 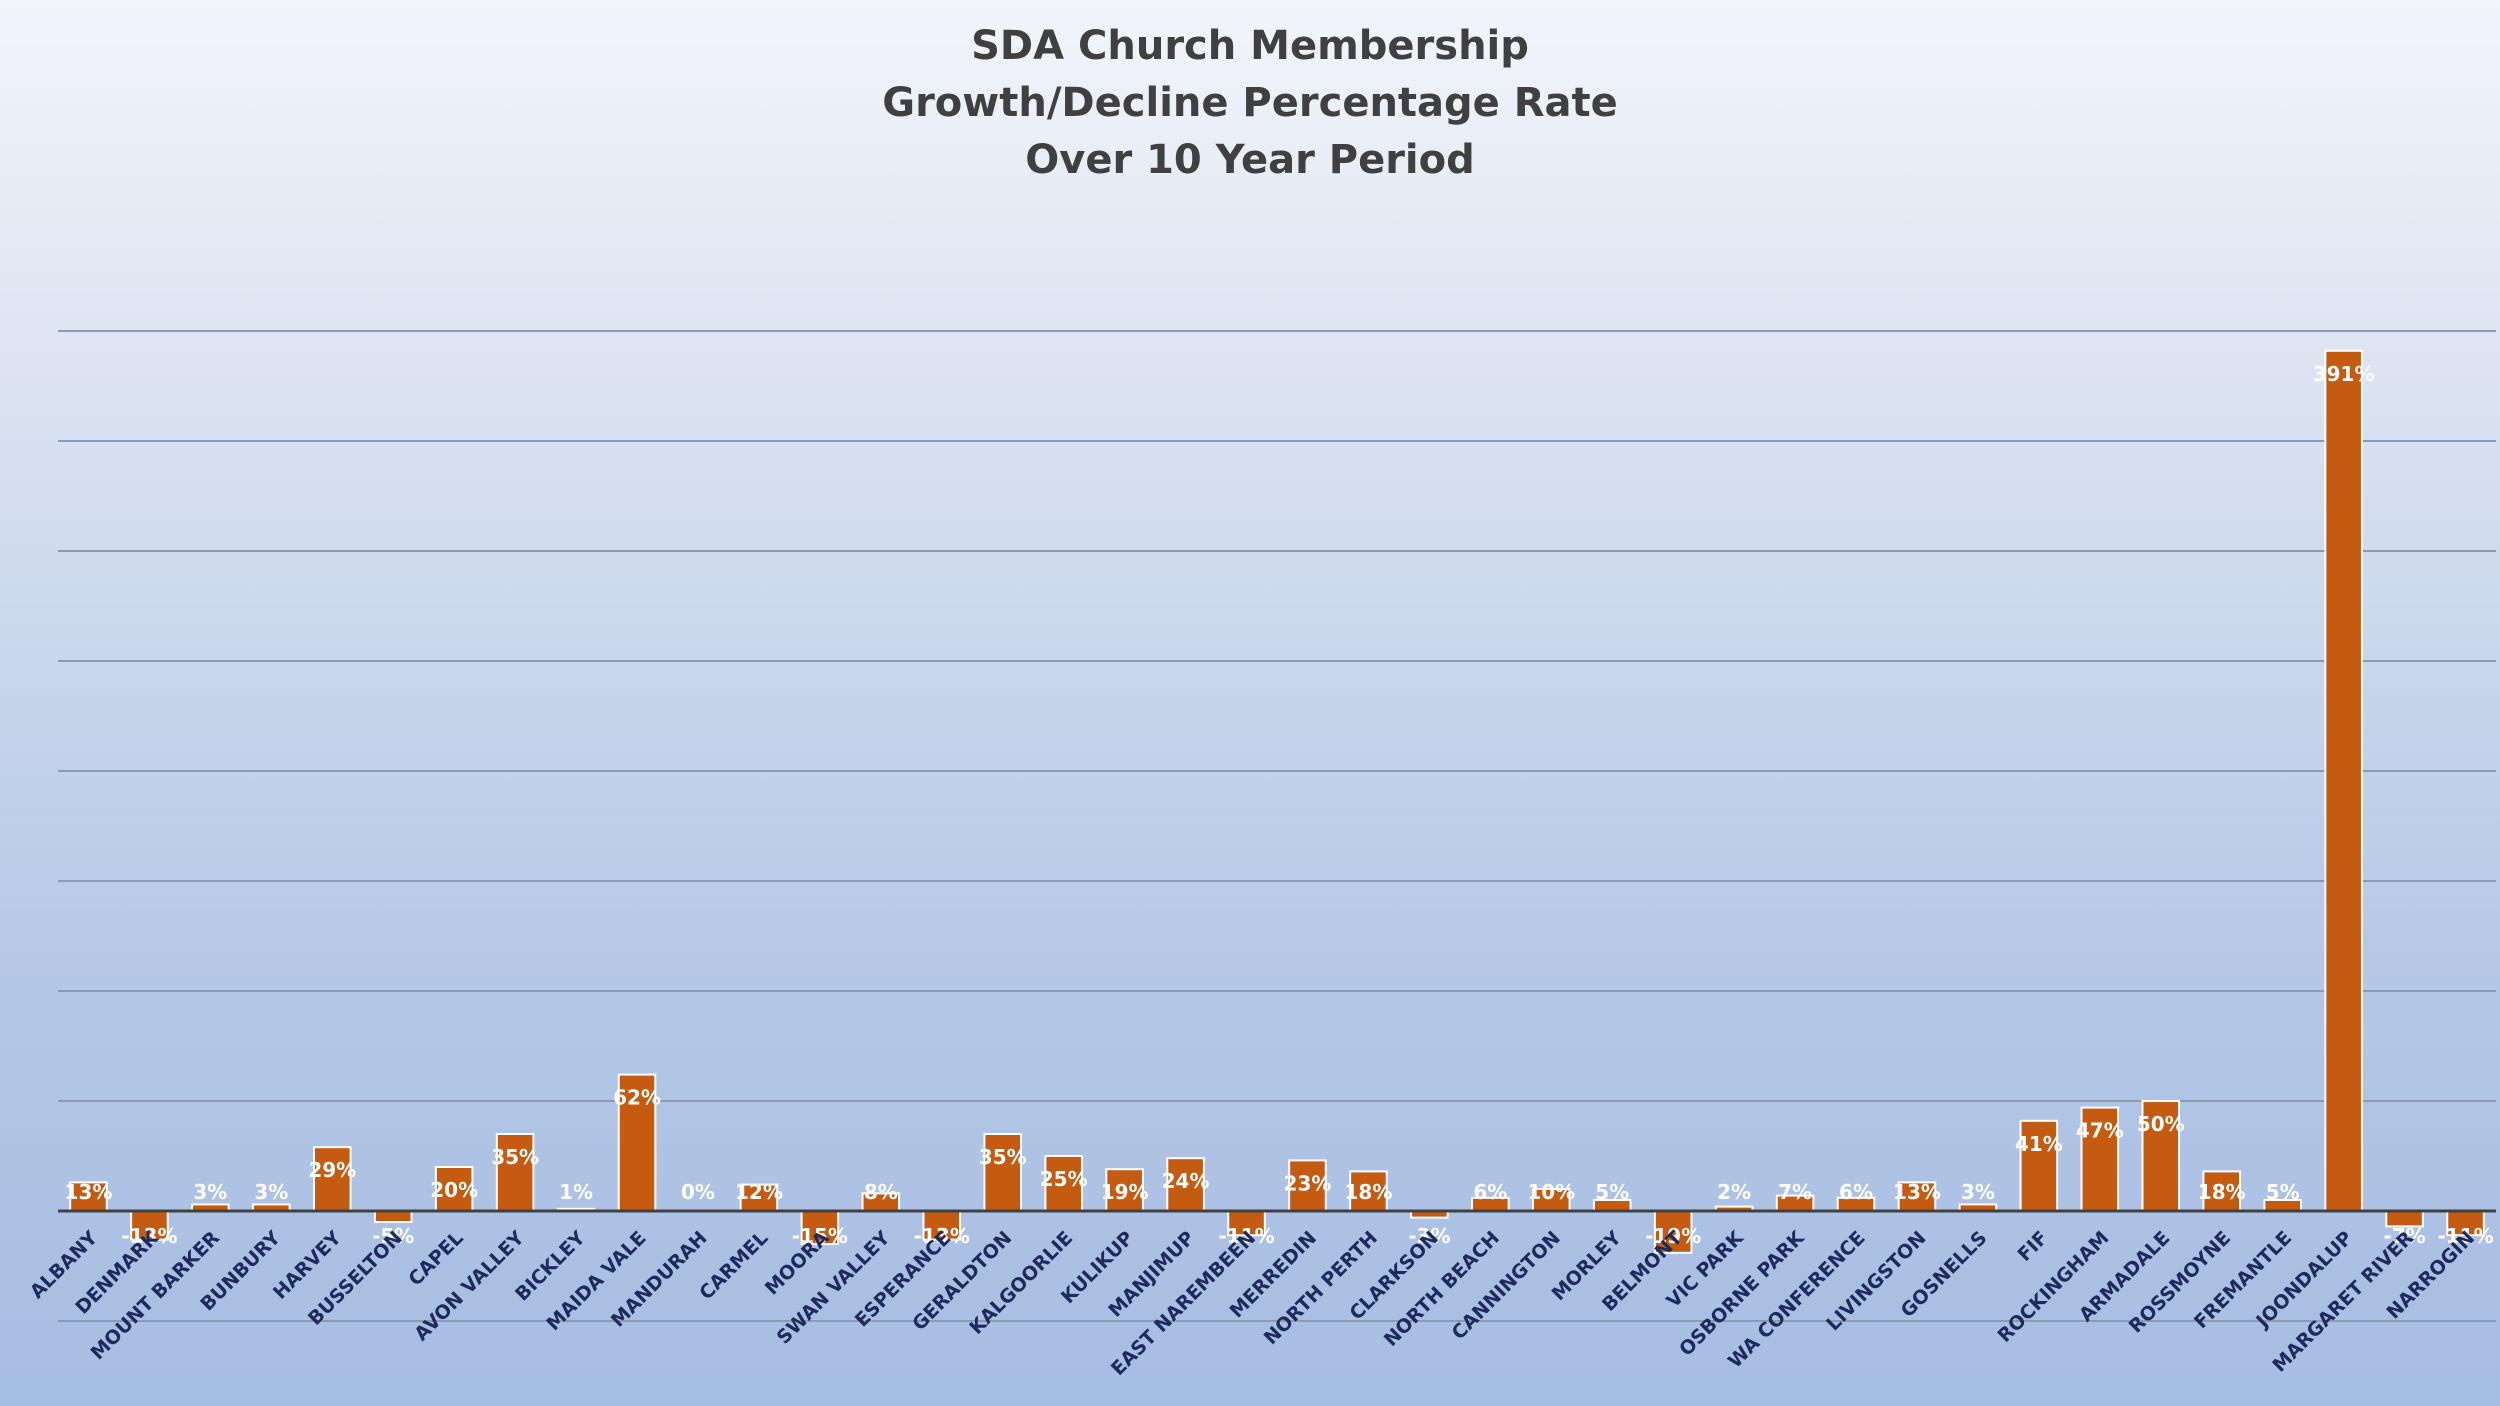 What do you see at coordinates (1551, 1192) in the screenshot?
I see `data-label-24: 10%` at bounding box center [1551, 1192].